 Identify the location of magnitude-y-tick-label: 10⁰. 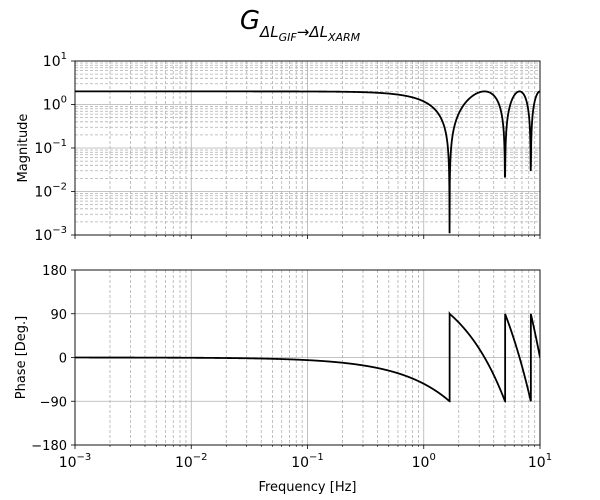
(55, 104).